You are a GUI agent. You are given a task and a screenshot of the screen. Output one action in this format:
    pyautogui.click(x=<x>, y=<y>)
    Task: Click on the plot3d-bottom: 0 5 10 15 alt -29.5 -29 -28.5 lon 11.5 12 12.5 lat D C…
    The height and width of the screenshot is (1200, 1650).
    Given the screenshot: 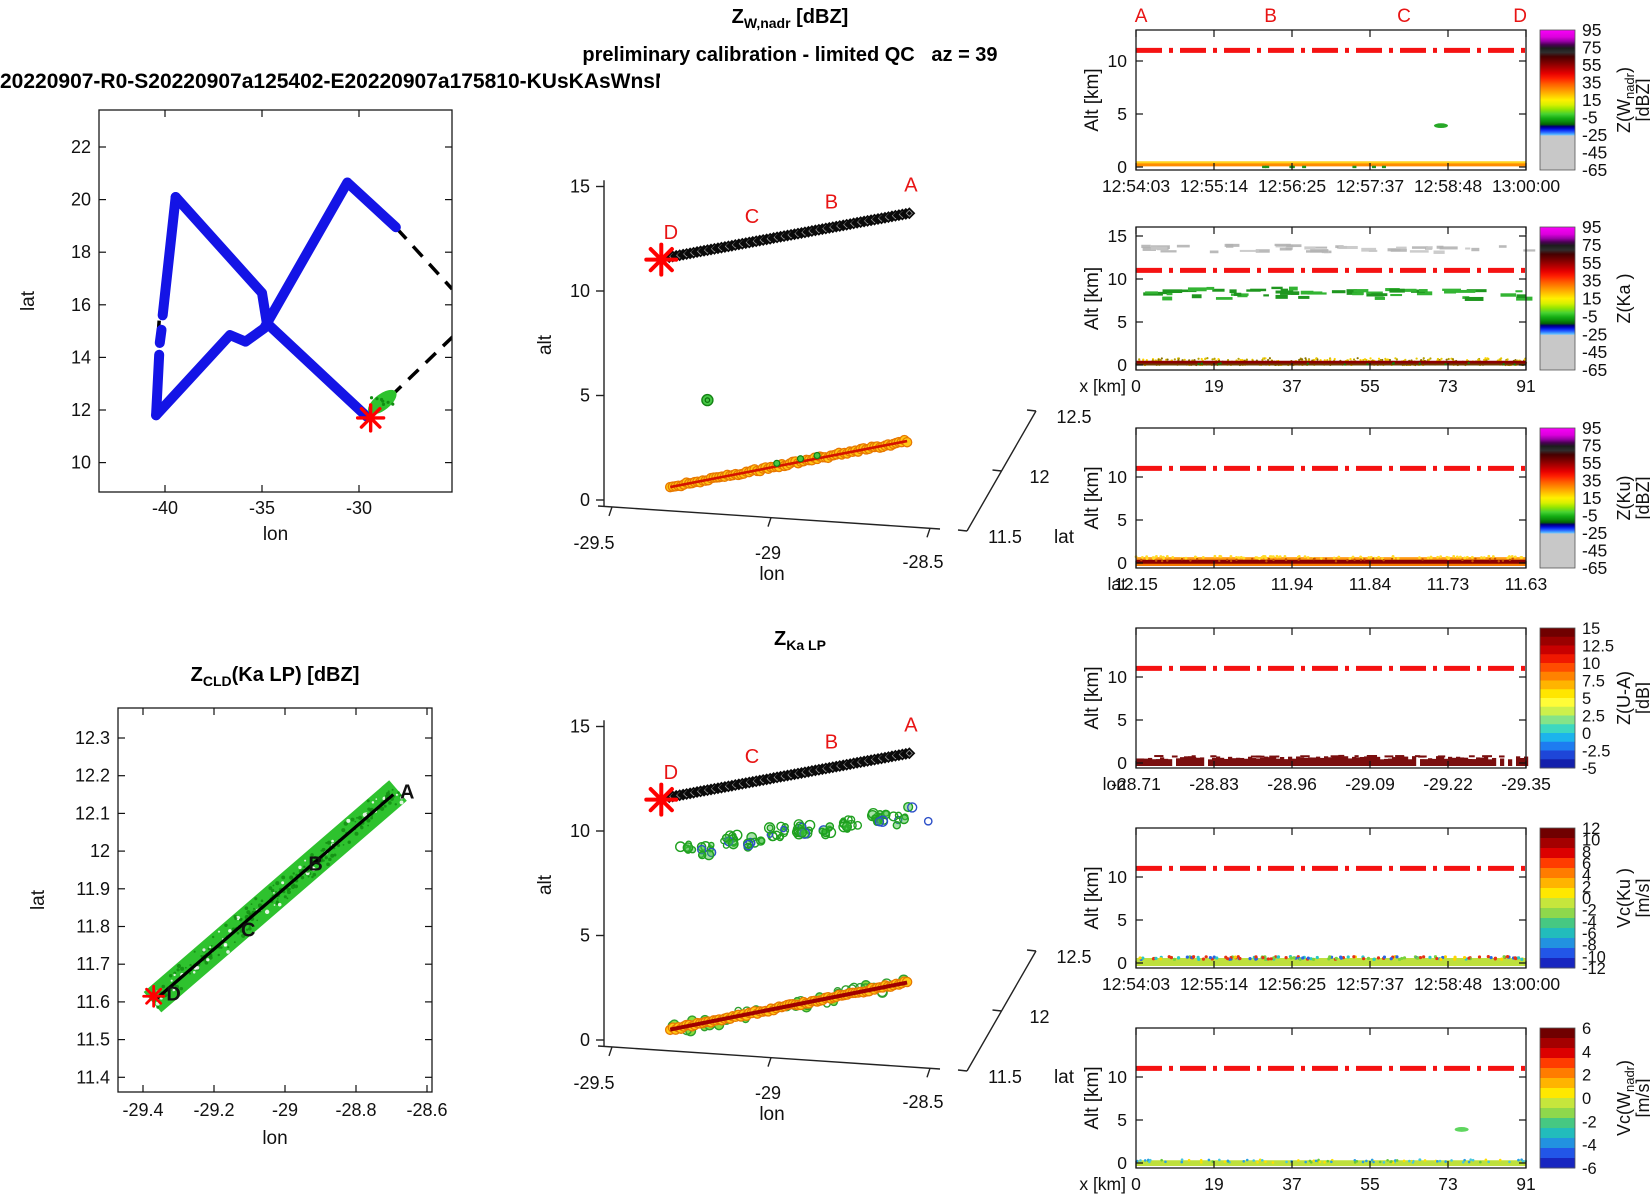 What is the action you would take?
    pyautogui.click(x=813, y=920)
    